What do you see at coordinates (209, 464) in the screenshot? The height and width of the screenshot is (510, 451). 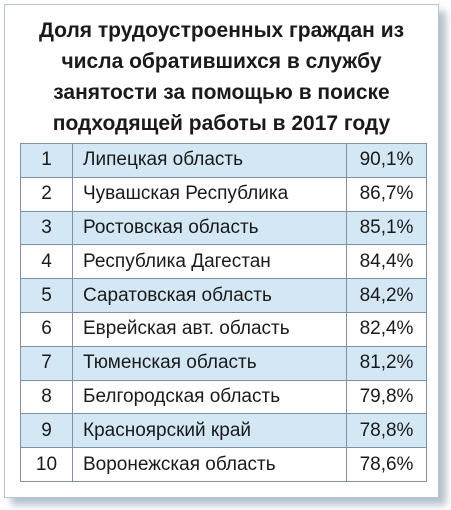 I see `region-cell: Воронежская область` at bounding box center [209, 464].